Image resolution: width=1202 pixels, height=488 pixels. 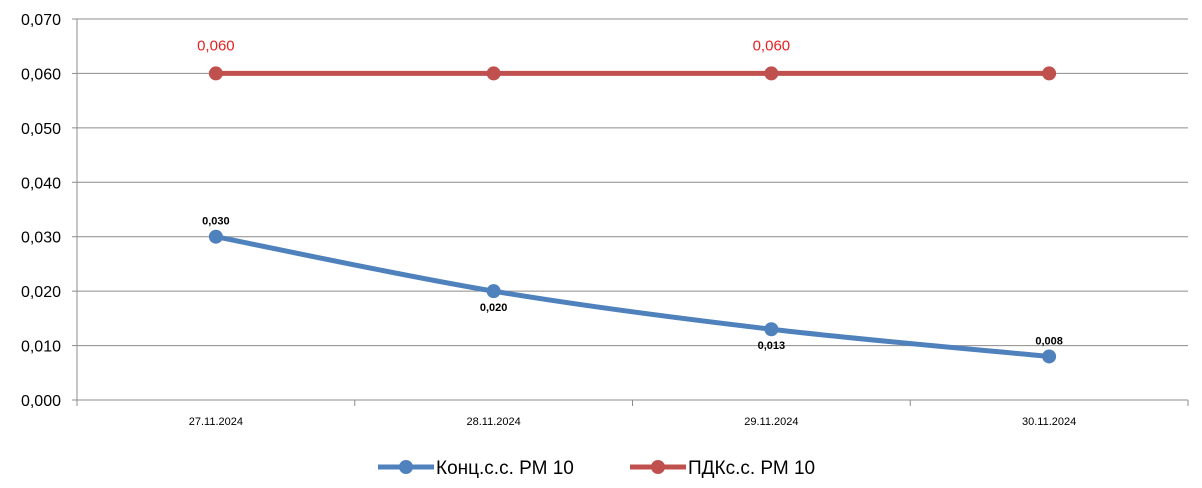 I want to click on legend-label-1: ПДКс.с. РМ 10, so click(x=751, y=468).